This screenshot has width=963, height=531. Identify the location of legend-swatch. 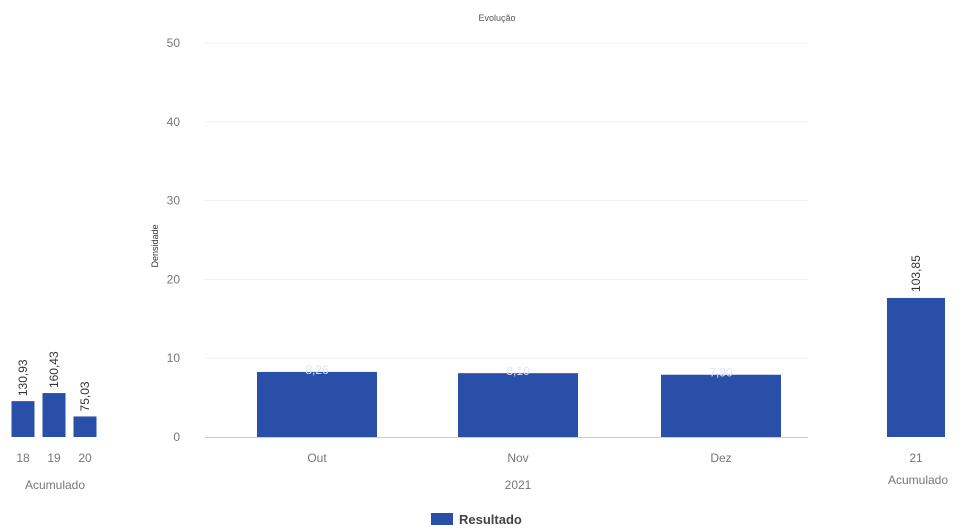
(442, 519).